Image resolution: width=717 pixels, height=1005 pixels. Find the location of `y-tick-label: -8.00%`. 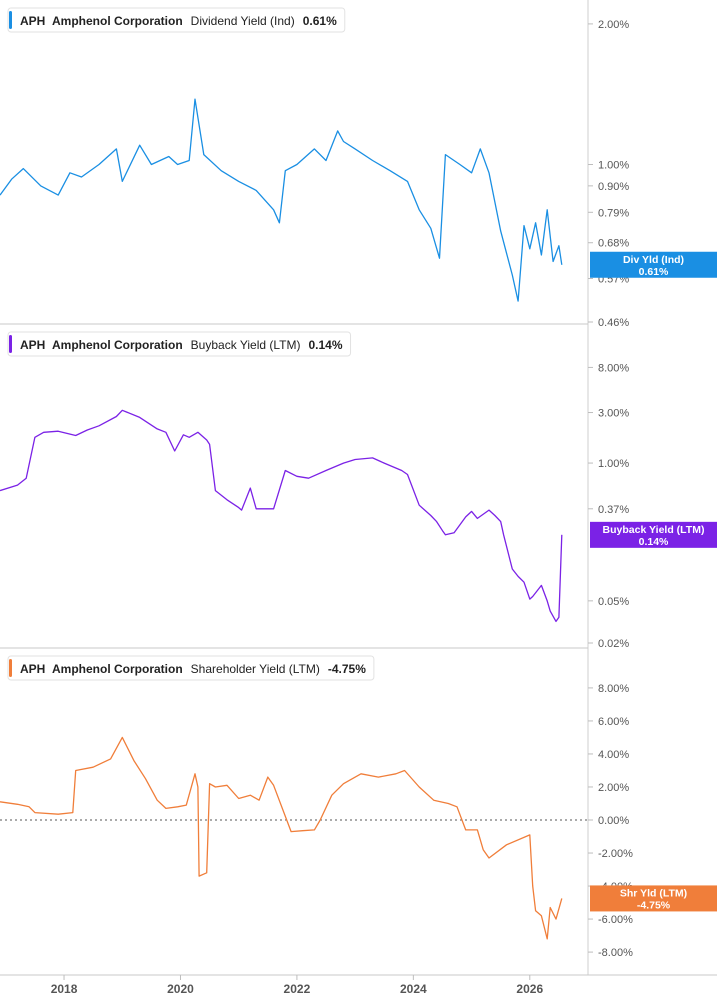

y-tick-label: -8.00% is located at coordinates (615, 953).